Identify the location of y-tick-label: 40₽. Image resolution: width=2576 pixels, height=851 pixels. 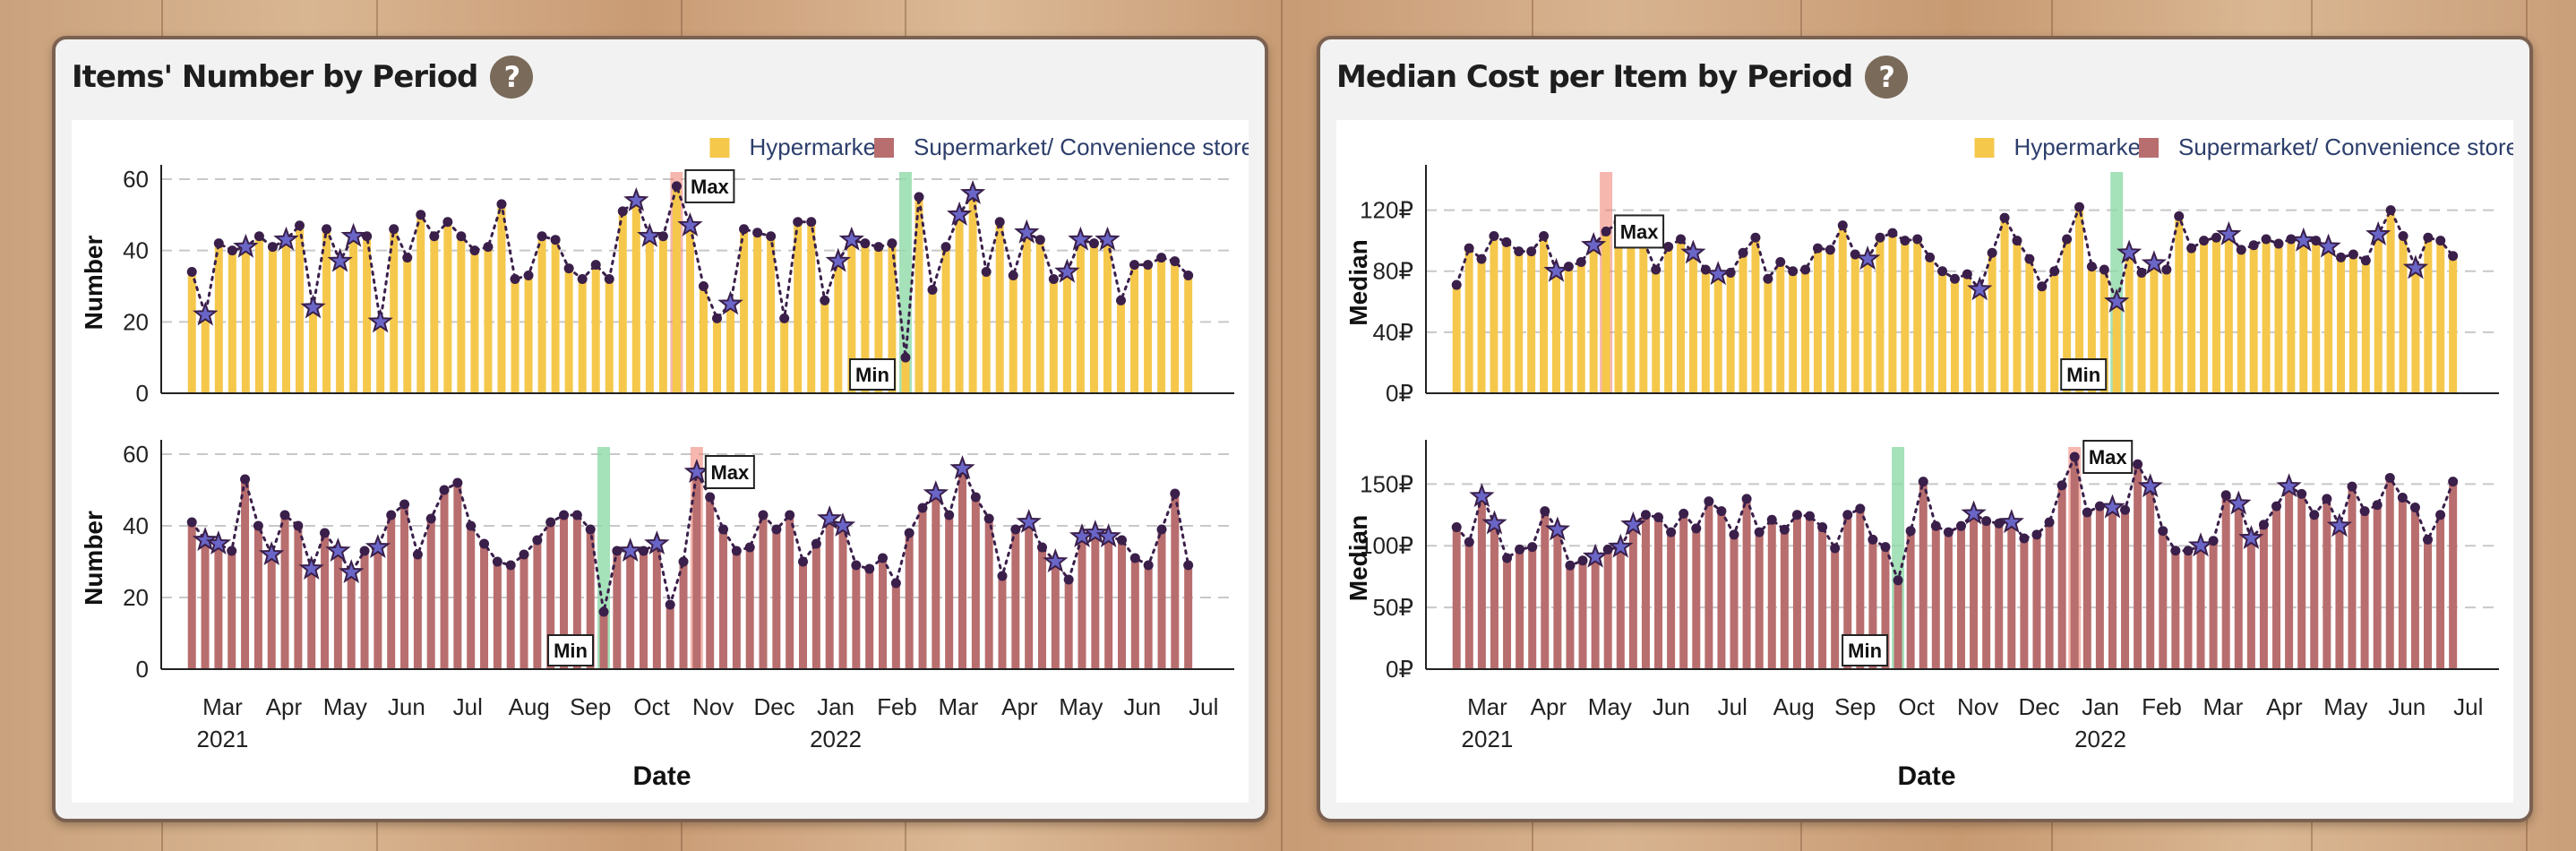
(1393, 332).